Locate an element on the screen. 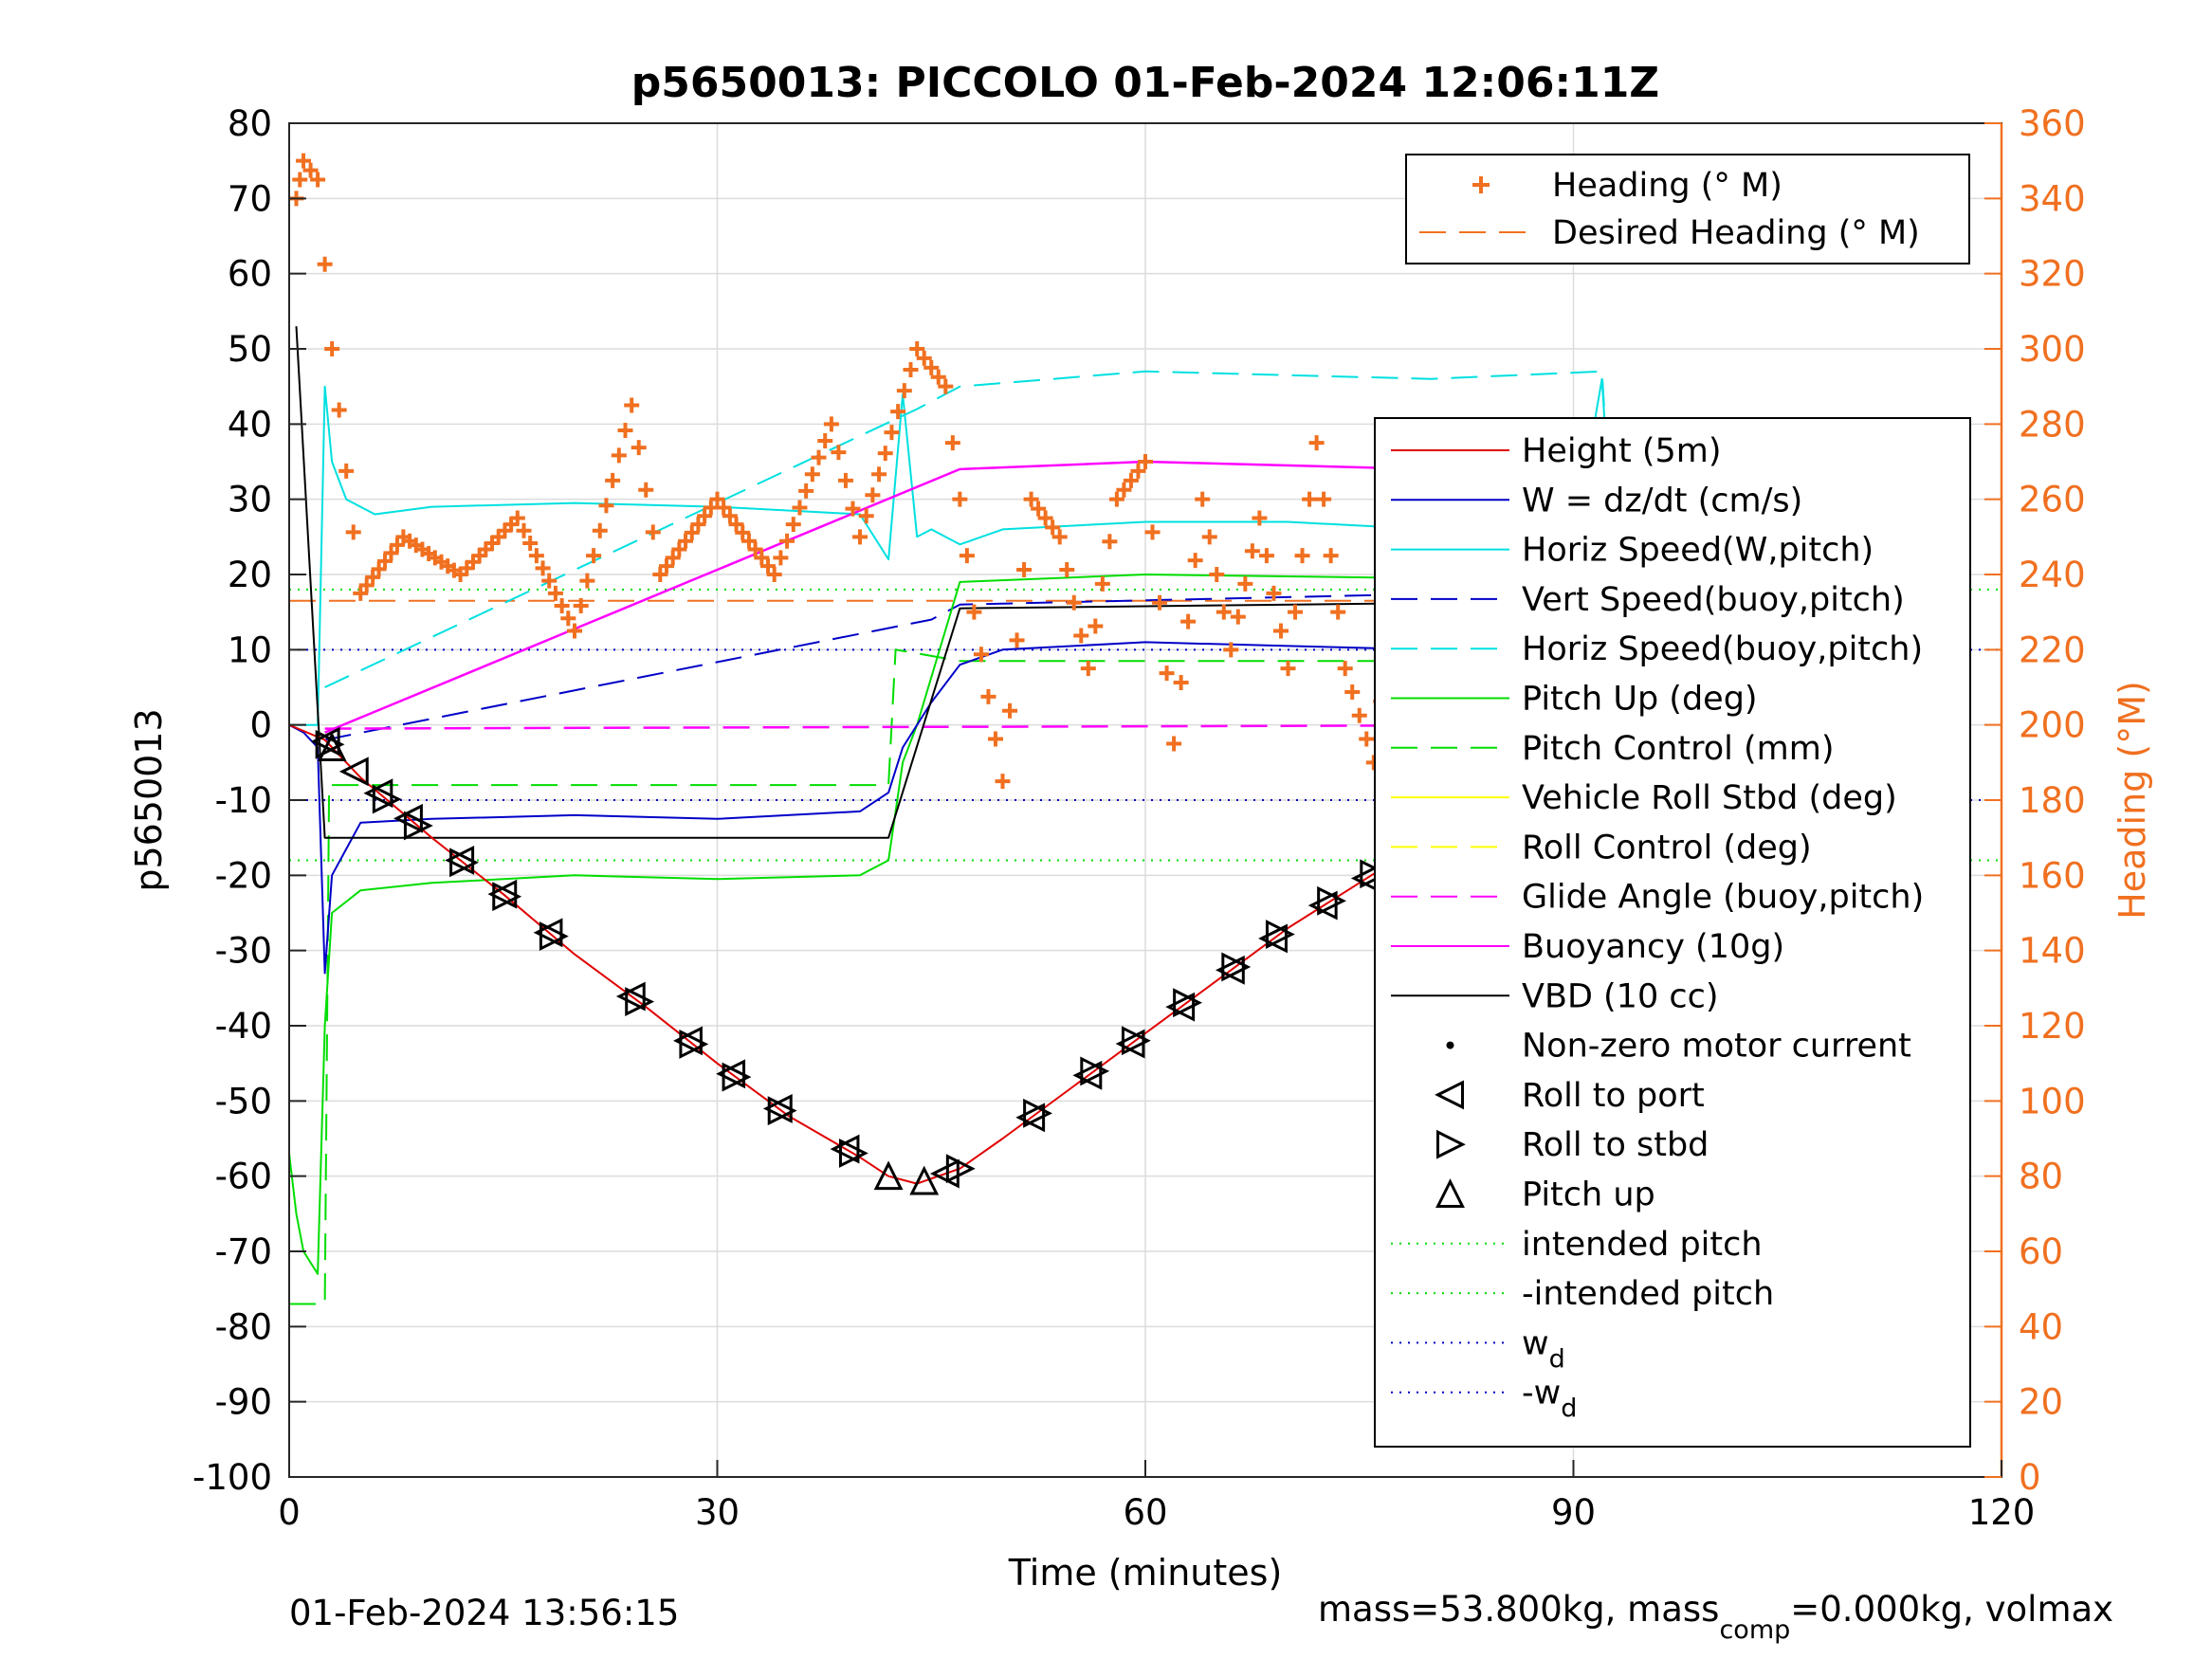 This screenshot has width=2212, height=1659. footer-mass: mass=53.800kg, masscomp=0.000kg, volmax is located at coordinates (1715, 1617).